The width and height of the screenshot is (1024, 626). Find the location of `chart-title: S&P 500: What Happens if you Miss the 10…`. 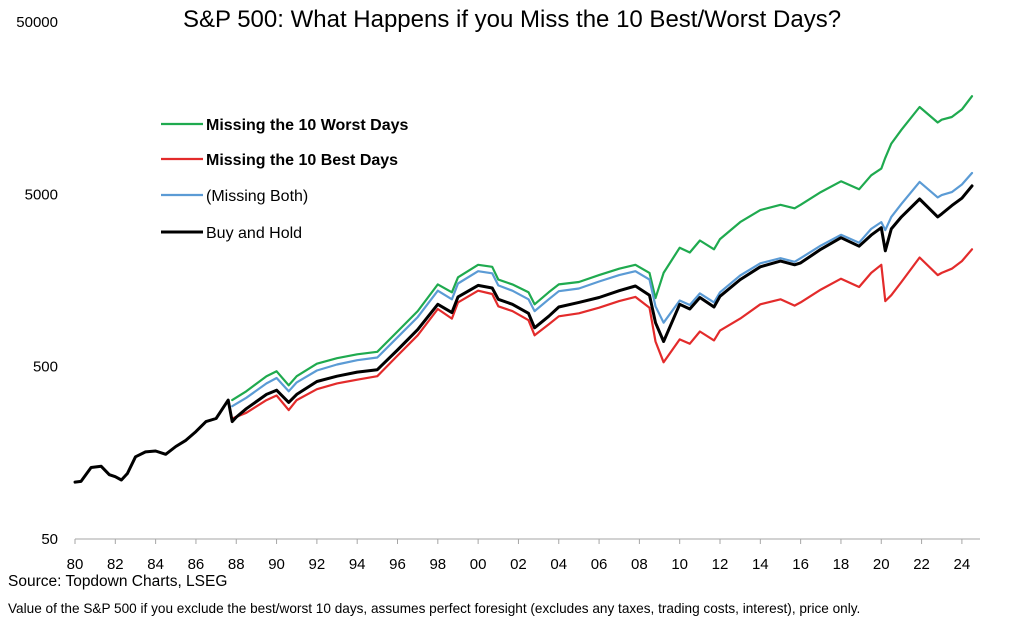

chart-title: S&P 500: What Happens if you Miss the 10… is located at coordinates (512, 19).